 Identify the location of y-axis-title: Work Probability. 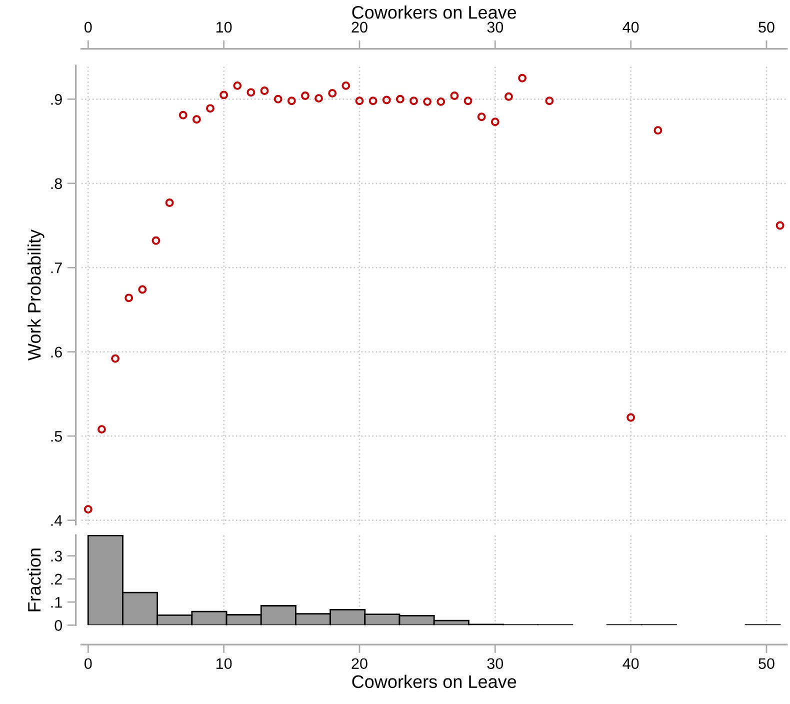
(35, 294).